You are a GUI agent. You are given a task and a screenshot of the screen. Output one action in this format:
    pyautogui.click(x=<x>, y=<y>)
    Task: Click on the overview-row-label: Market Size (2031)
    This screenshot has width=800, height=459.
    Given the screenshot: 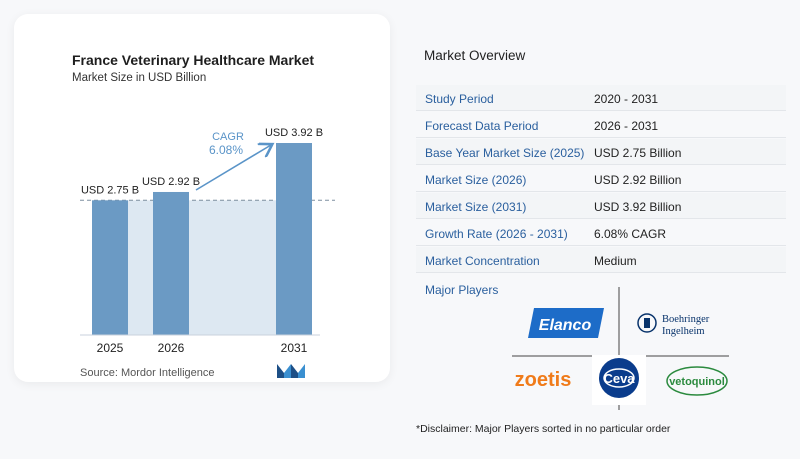 What is the action you would take?
    pyautogui.click(x=476, y=207)
    